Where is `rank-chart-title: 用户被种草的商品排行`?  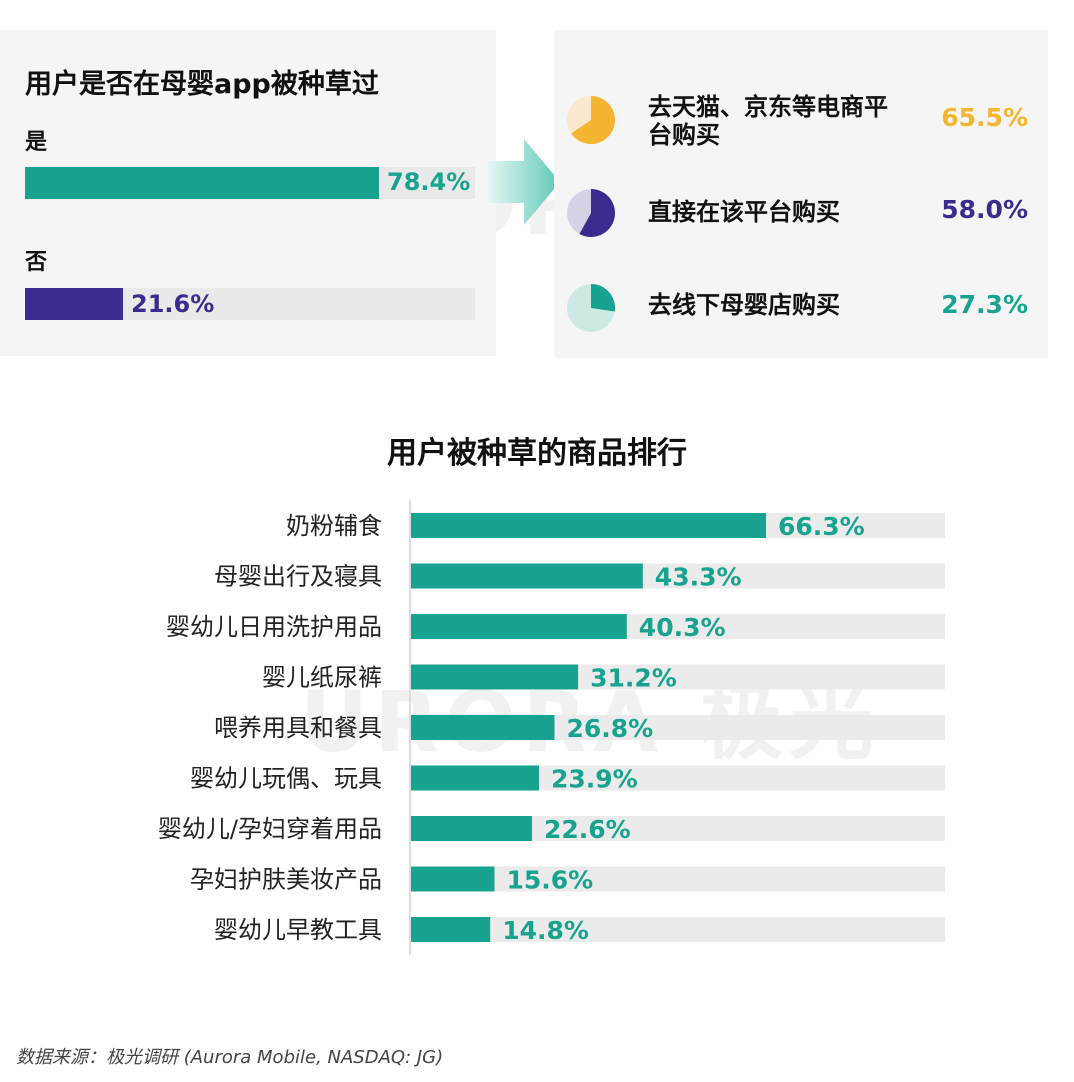
rank-chart-title: 用户被种草的商品排行 is located at coordinates (537, 453).